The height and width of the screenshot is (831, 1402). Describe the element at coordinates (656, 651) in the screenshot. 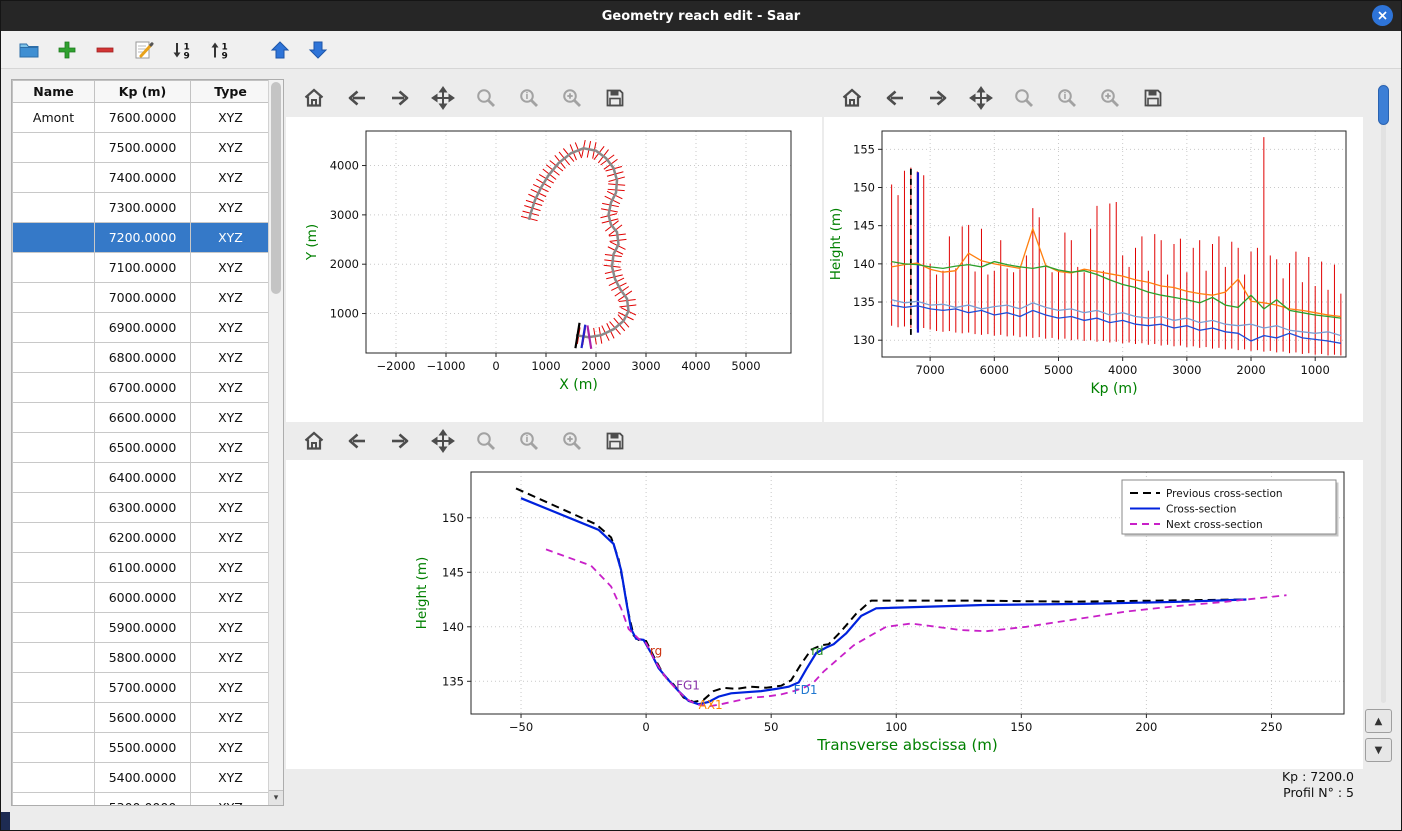

I see `svg-text: rg` at that location.